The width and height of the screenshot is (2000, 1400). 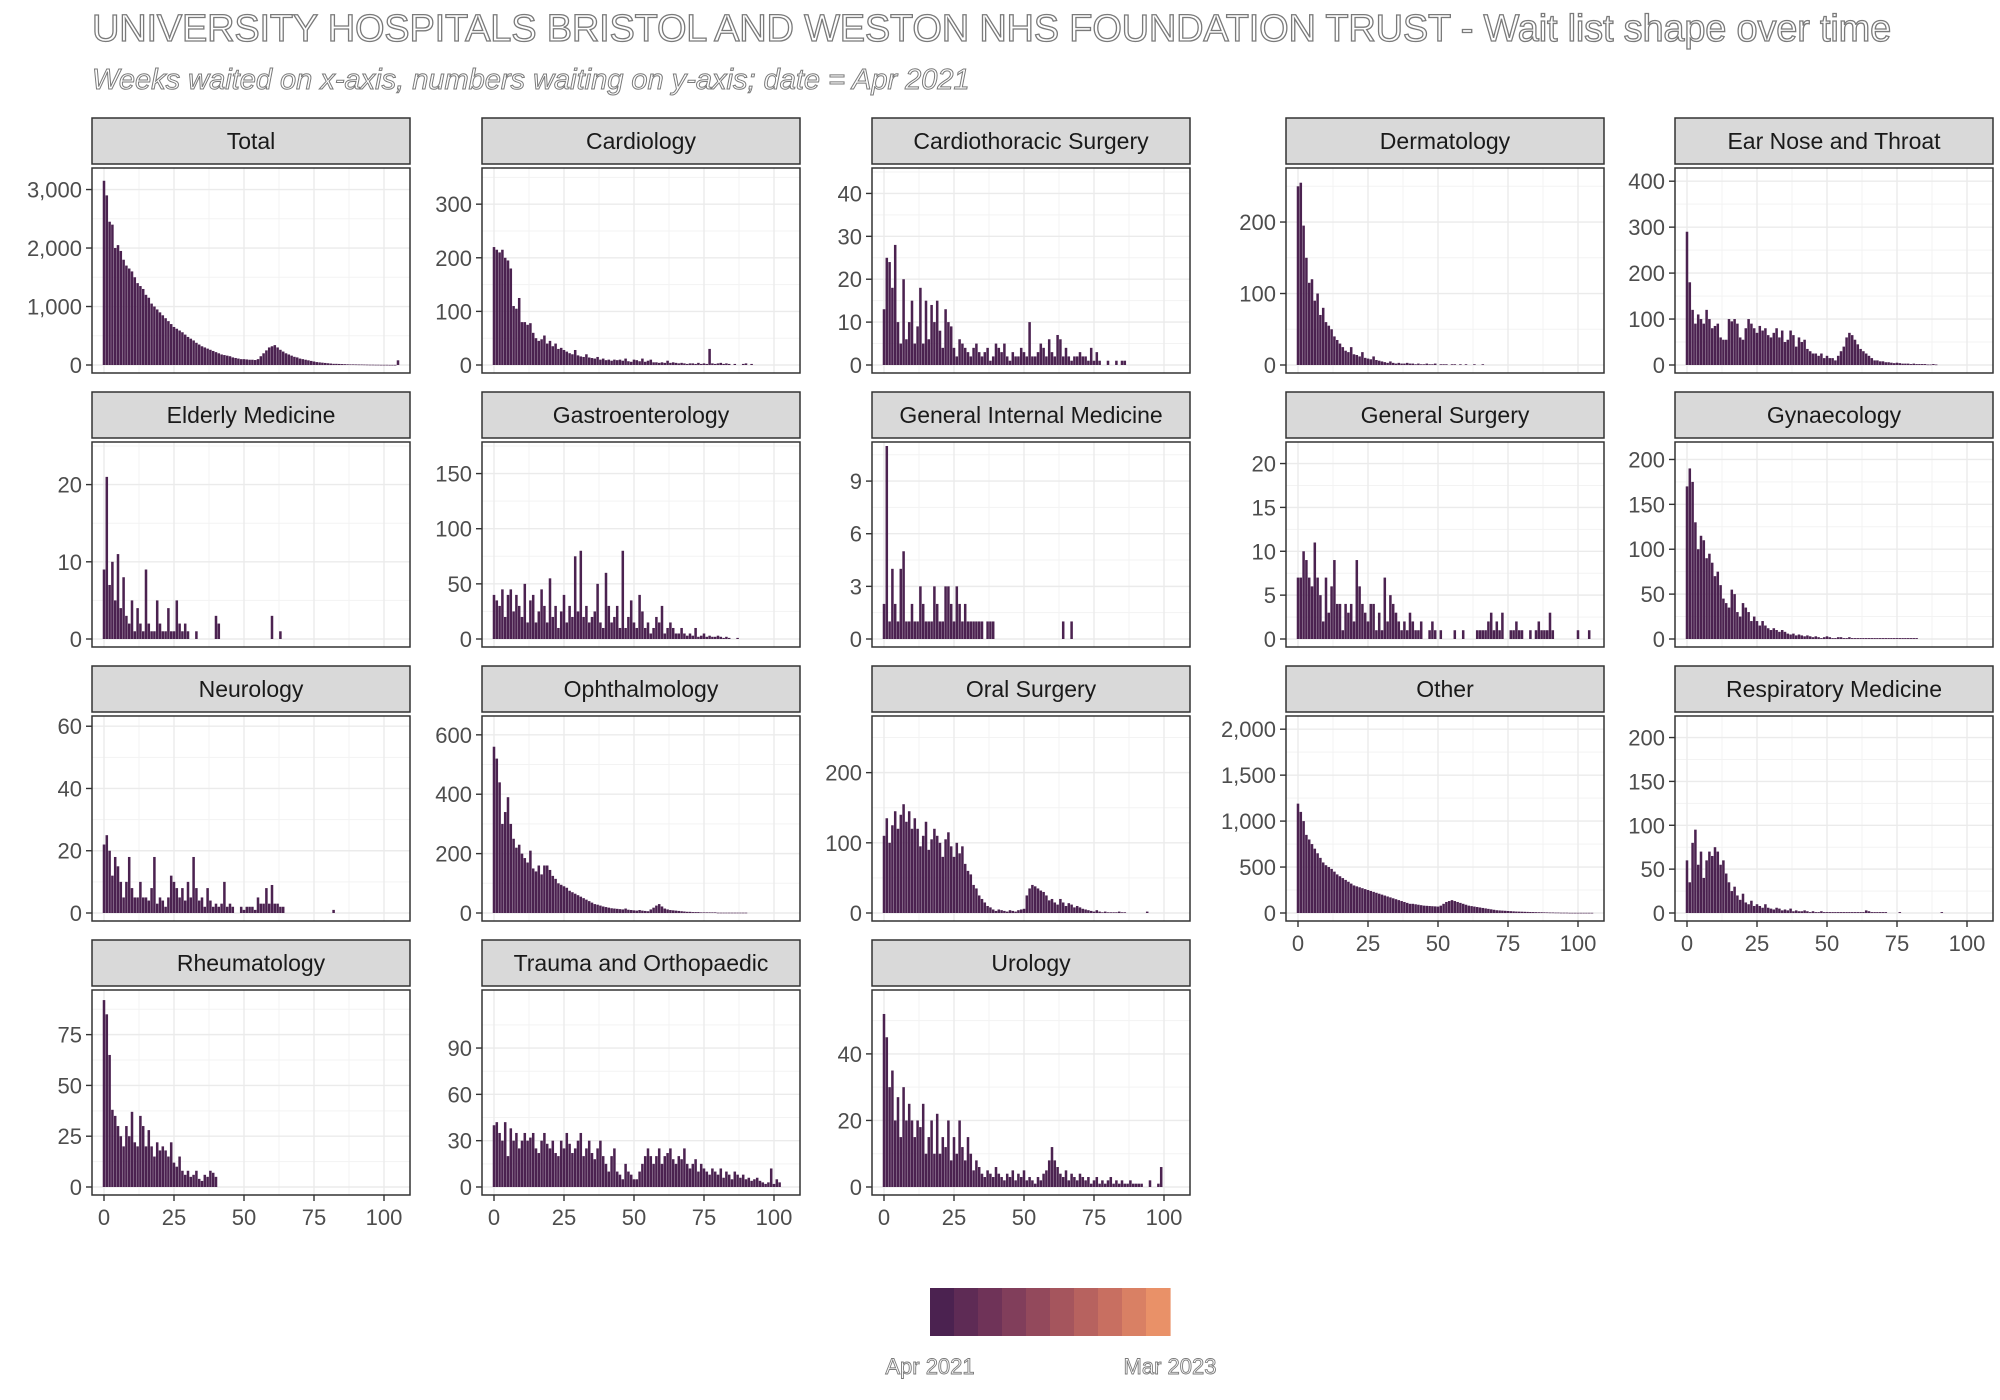 What do you see at coordinates (453, 204) in the screenshot?
I see `y-tick-label: 300` at bounding box center [453, 204].